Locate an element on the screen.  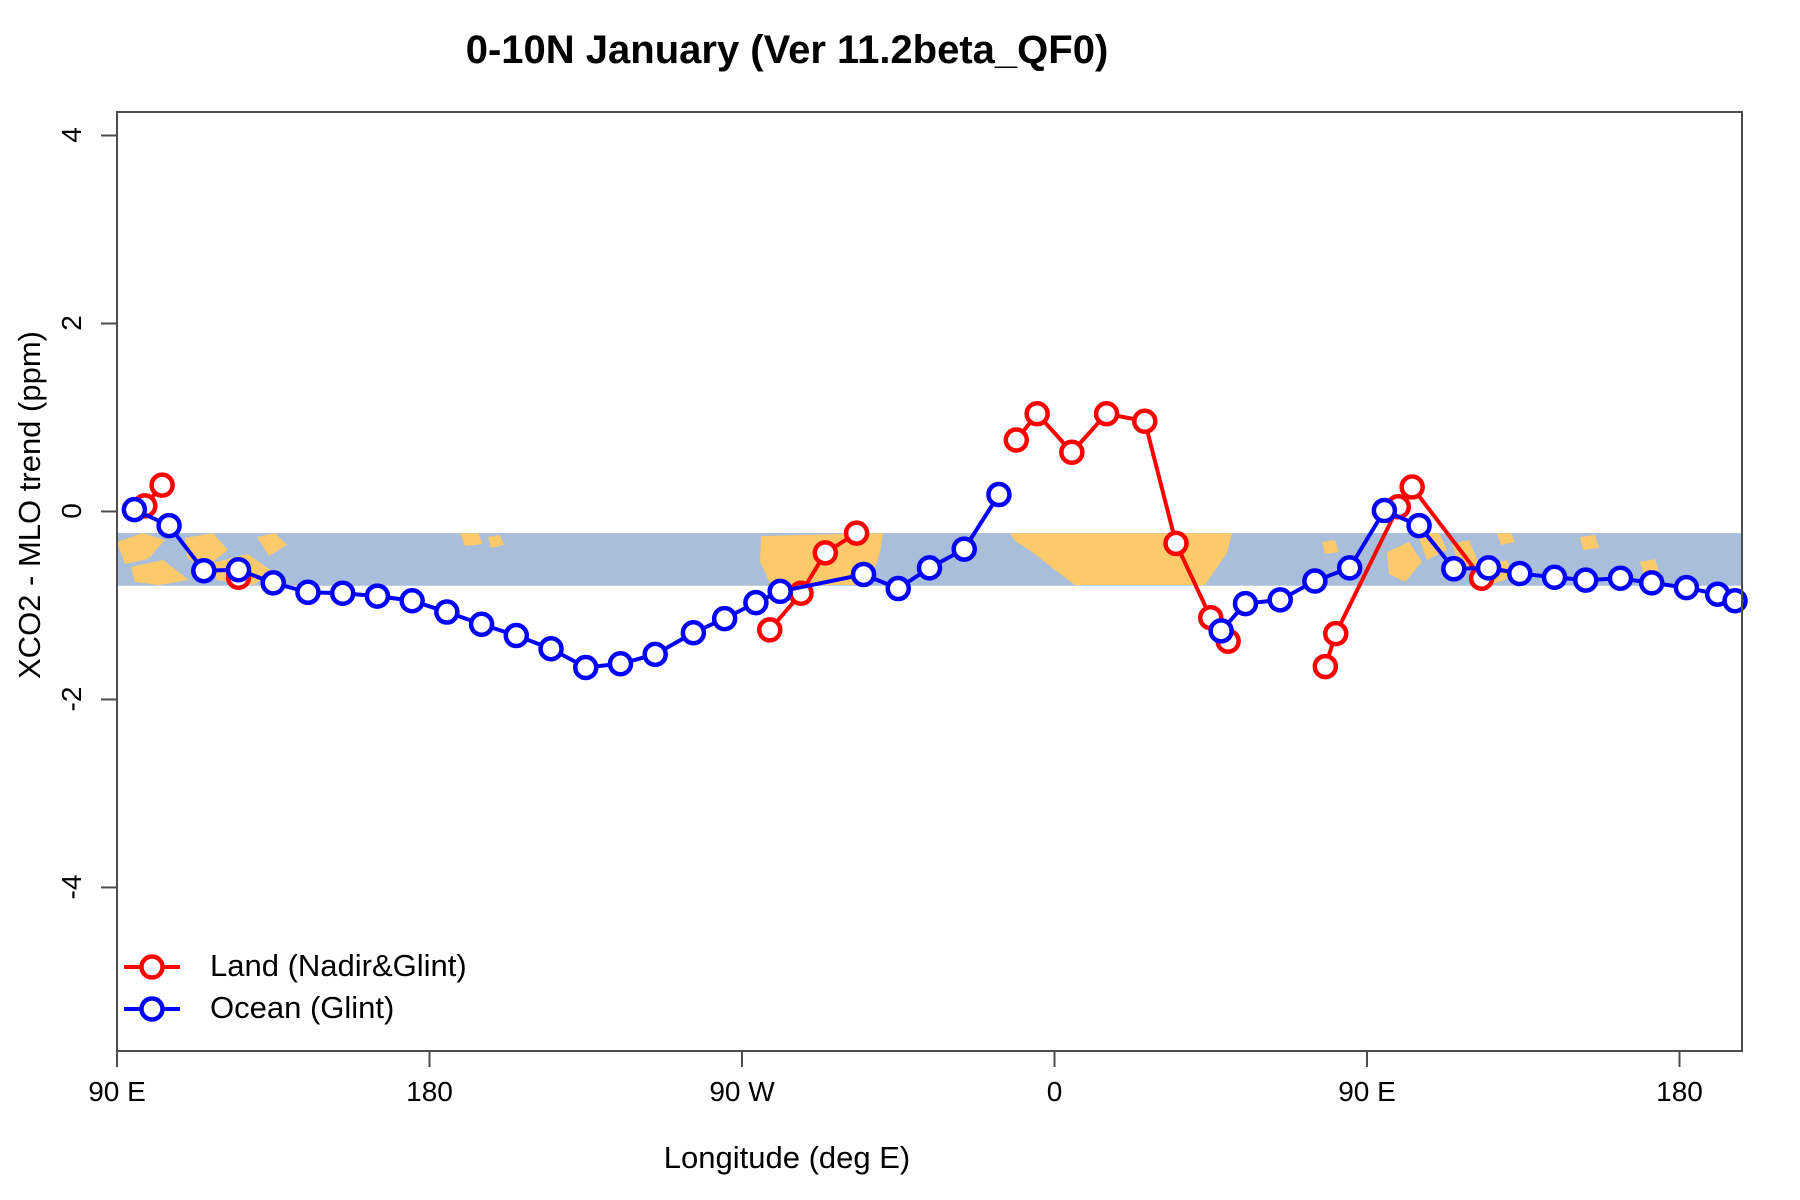
y-axis-label: XCO2 - MLO trend (ppm) is located at coordinates (29, 505).